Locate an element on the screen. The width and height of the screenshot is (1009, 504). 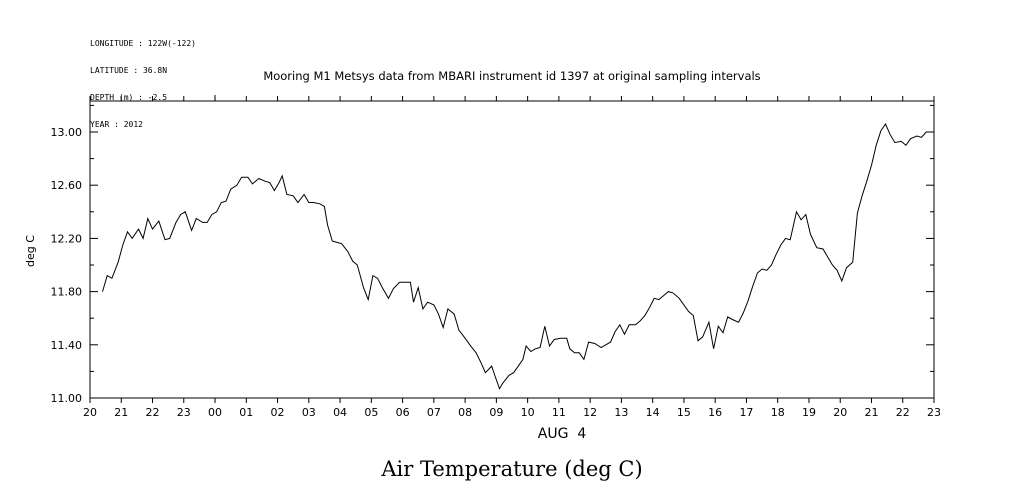
x-tick-label: 07 is located at coordinates (434, 412).